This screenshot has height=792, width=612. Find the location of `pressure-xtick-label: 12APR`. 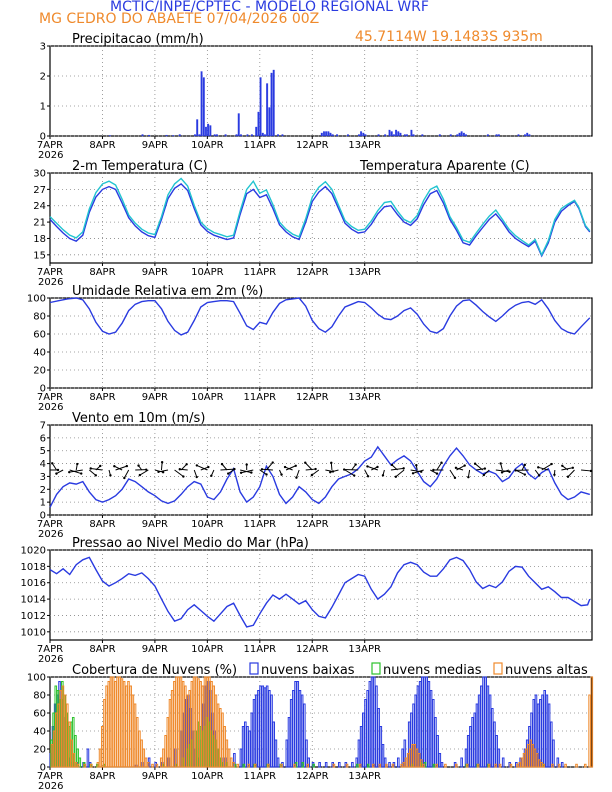

pressure-xtick-label: 12APR is located at coordinates (312, 649).